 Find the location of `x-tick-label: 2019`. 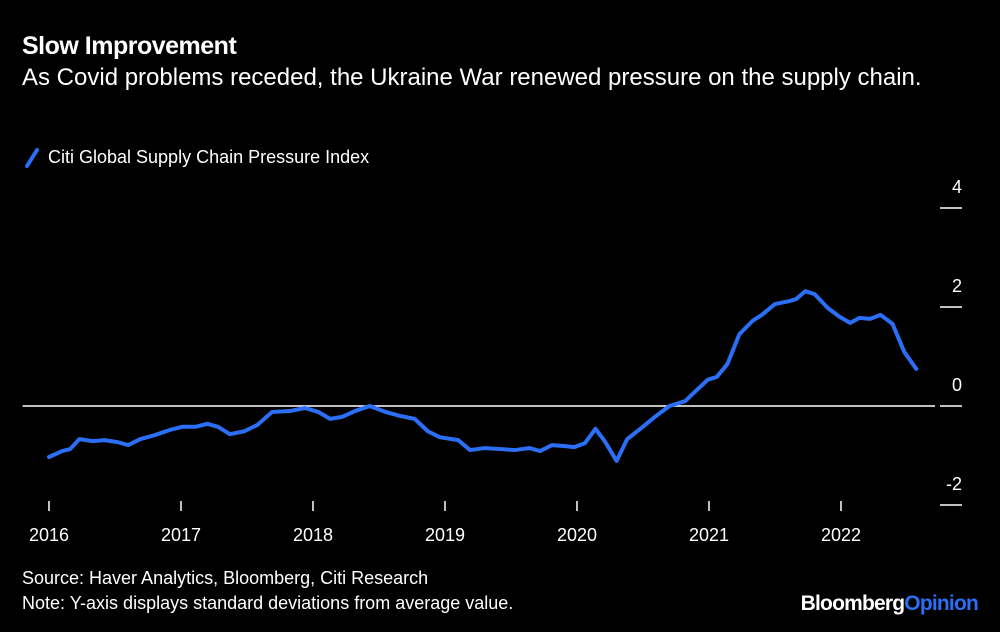

x-tick-label: 2019 is located at coordinates (445, 535).